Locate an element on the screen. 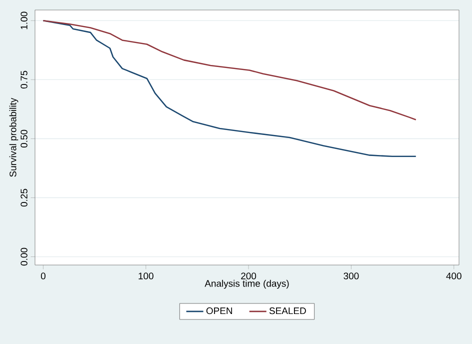 The image size is (472, 344). x-tick-label: 400 is located at coordinates (454, 276).